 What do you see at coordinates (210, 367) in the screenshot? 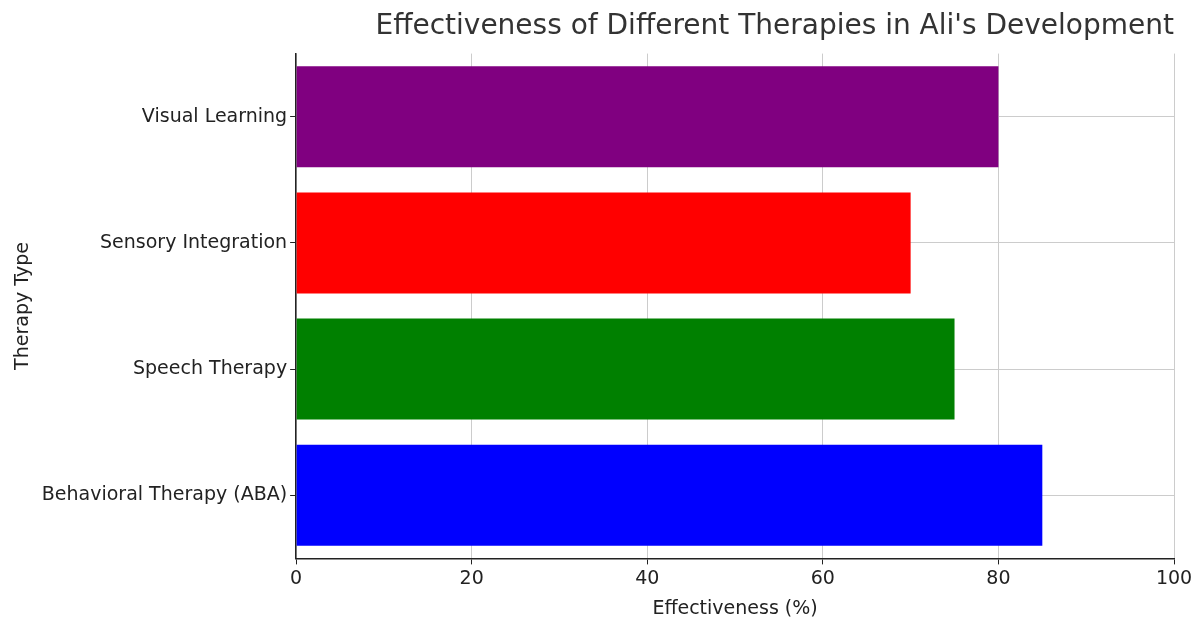
I see `y-tick-label: Speech Therapy` at bounding box center [210, 367].